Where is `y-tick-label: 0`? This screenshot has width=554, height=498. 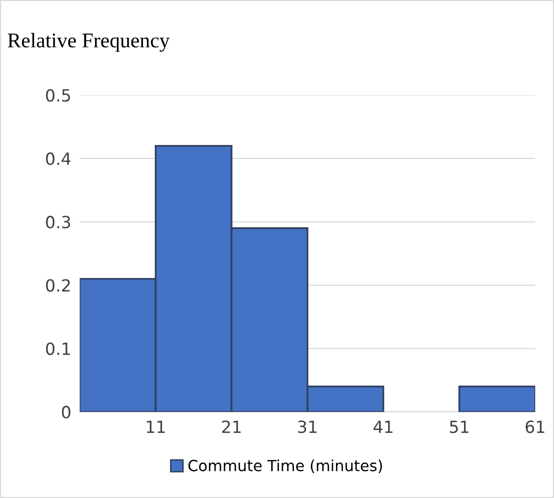 y-tick-label: 0 is located at coordinates (66, 412).